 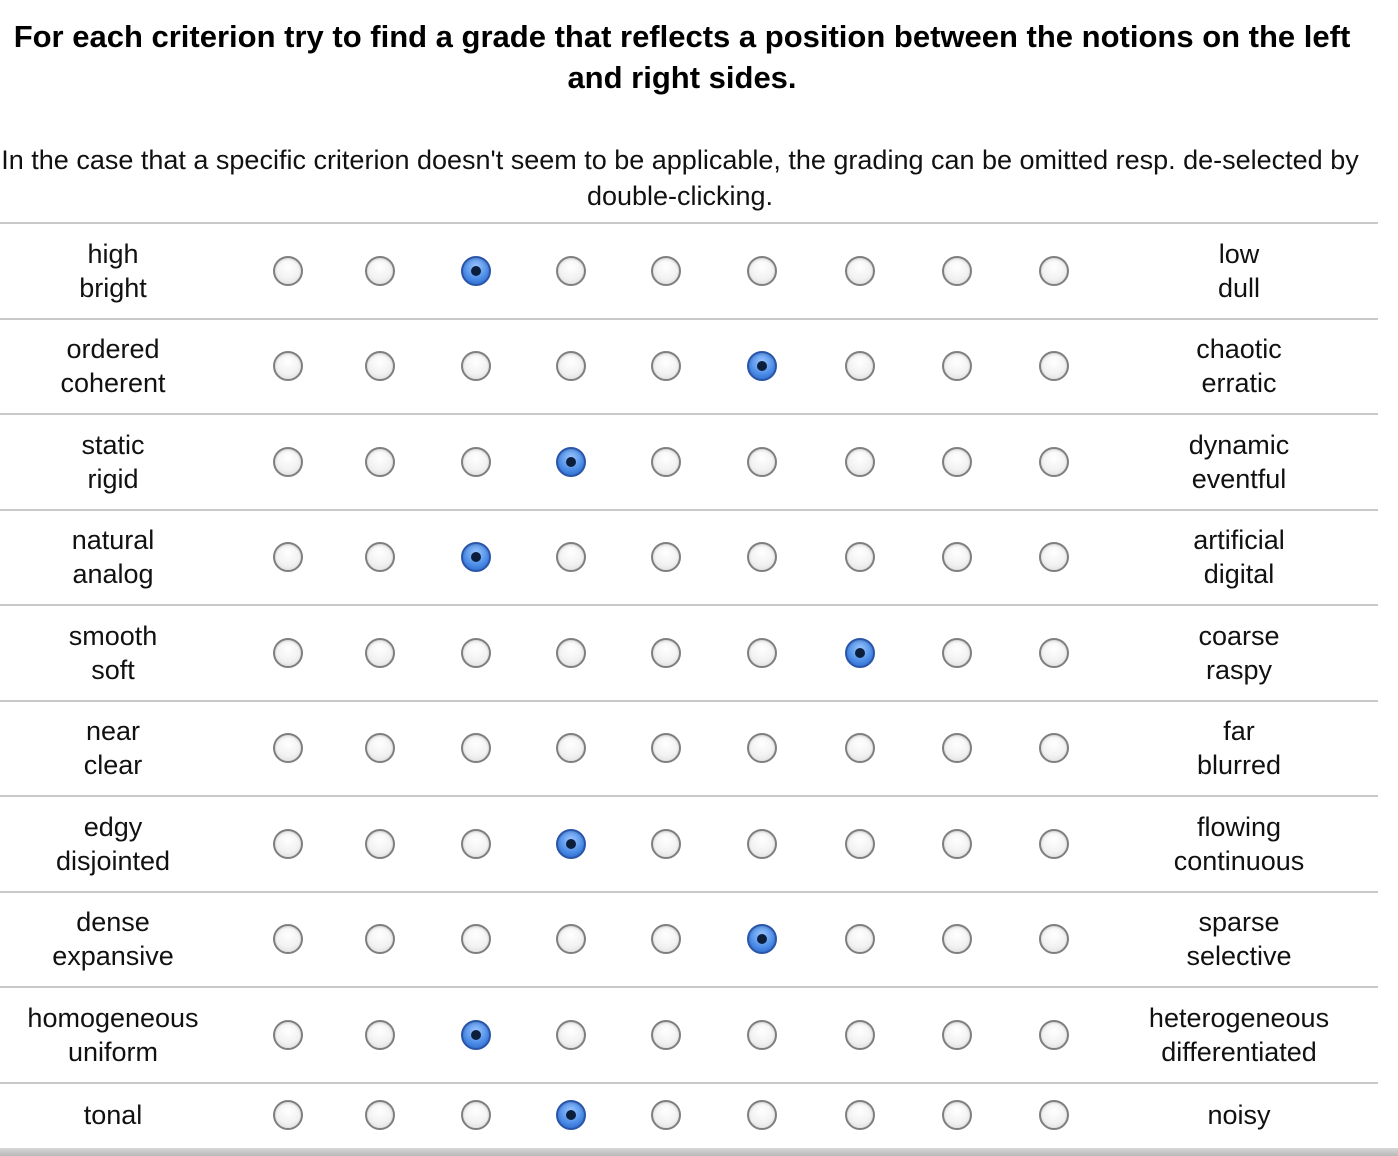 I want to click on left-notion-word: expansive, so click(x=113, y=956).